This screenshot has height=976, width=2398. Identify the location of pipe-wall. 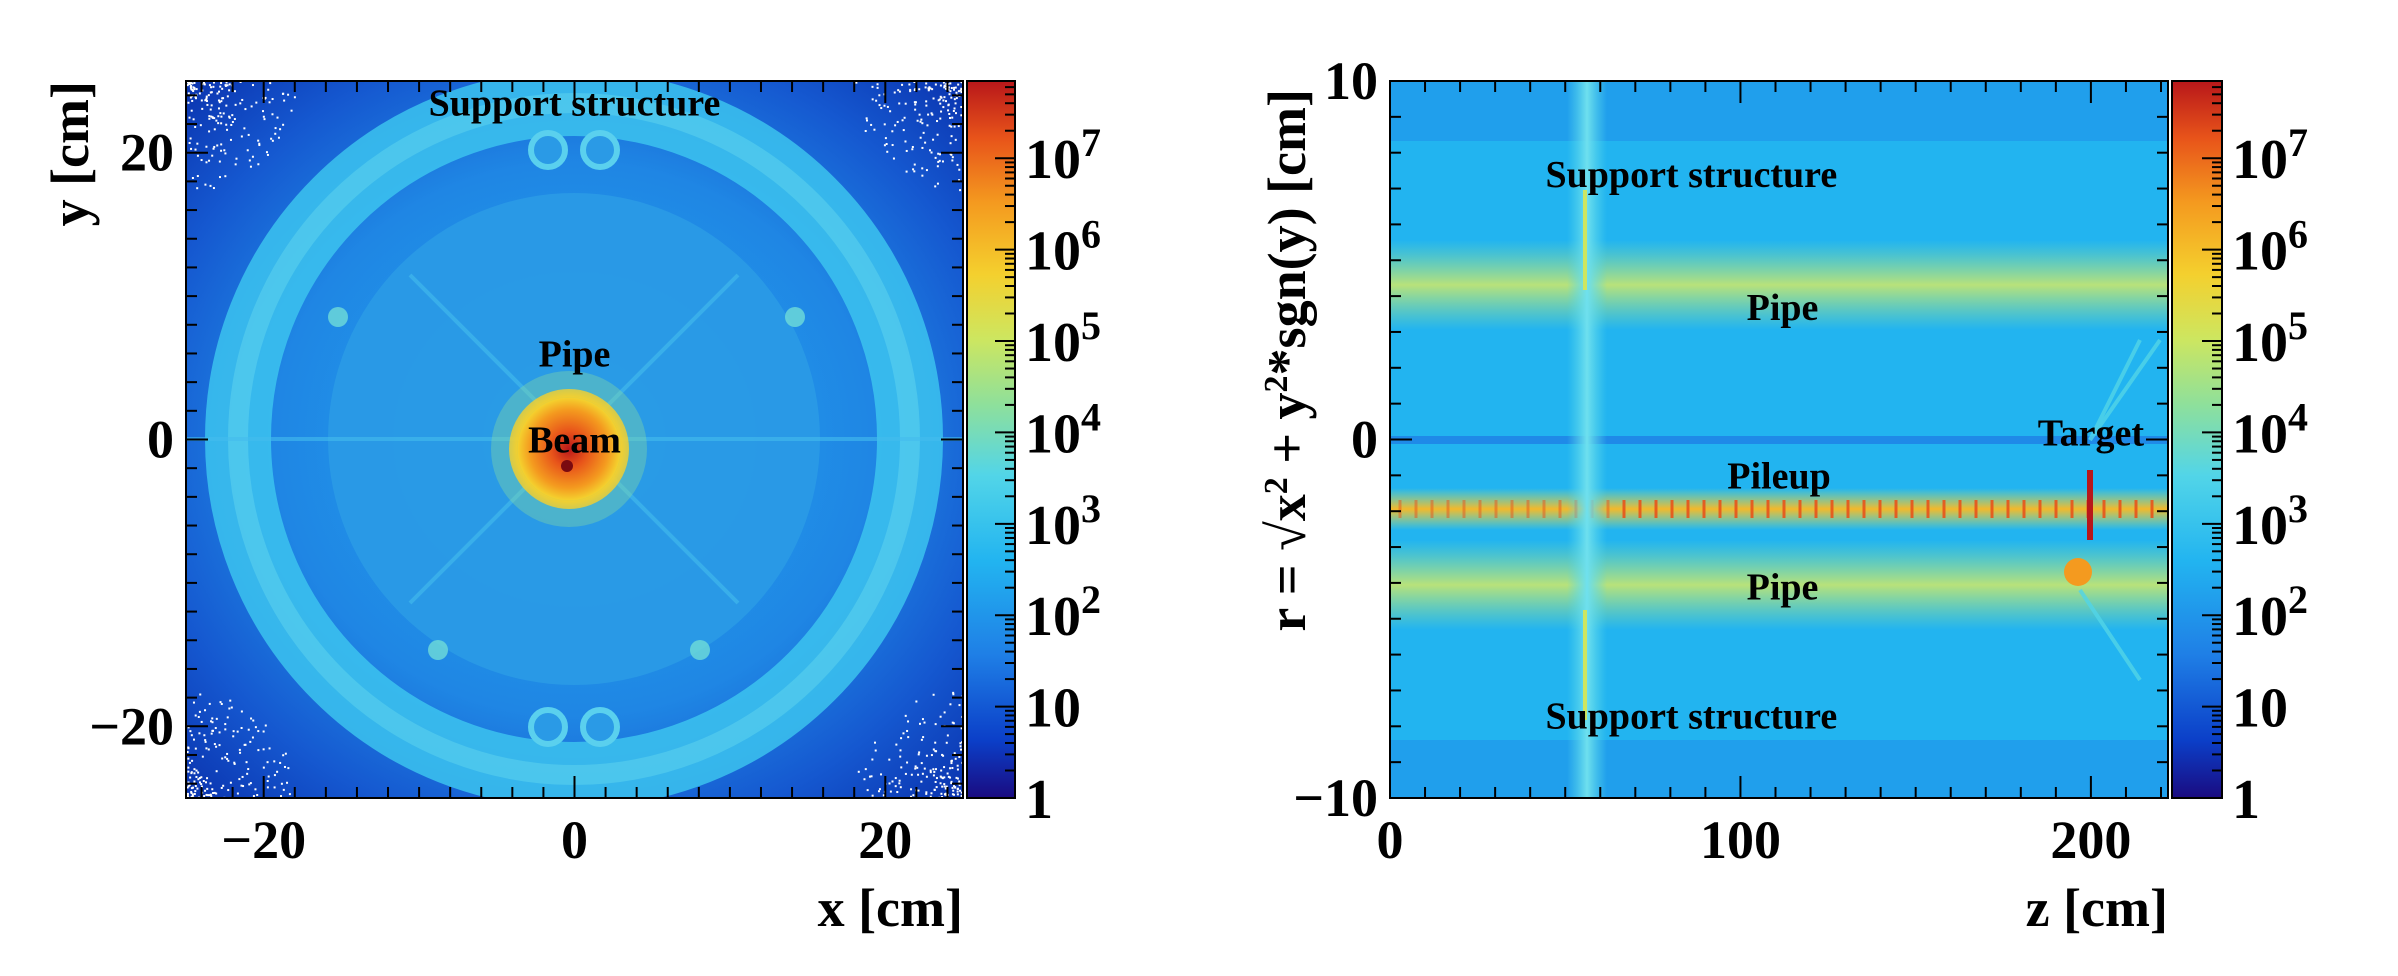
(569, 449).